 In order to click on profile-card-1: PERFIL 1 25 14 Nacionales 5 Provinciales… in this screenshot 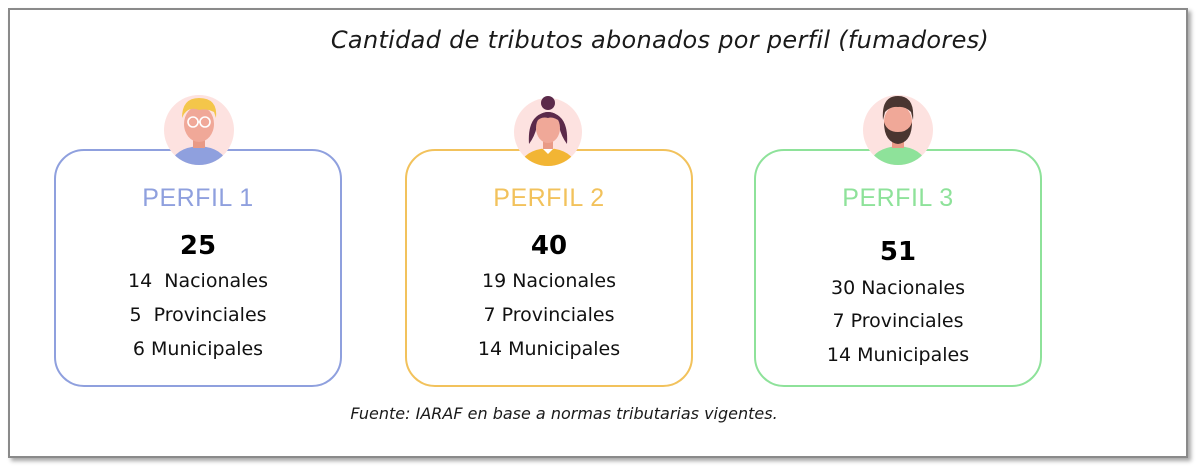, I will do `click(198, 268)`.